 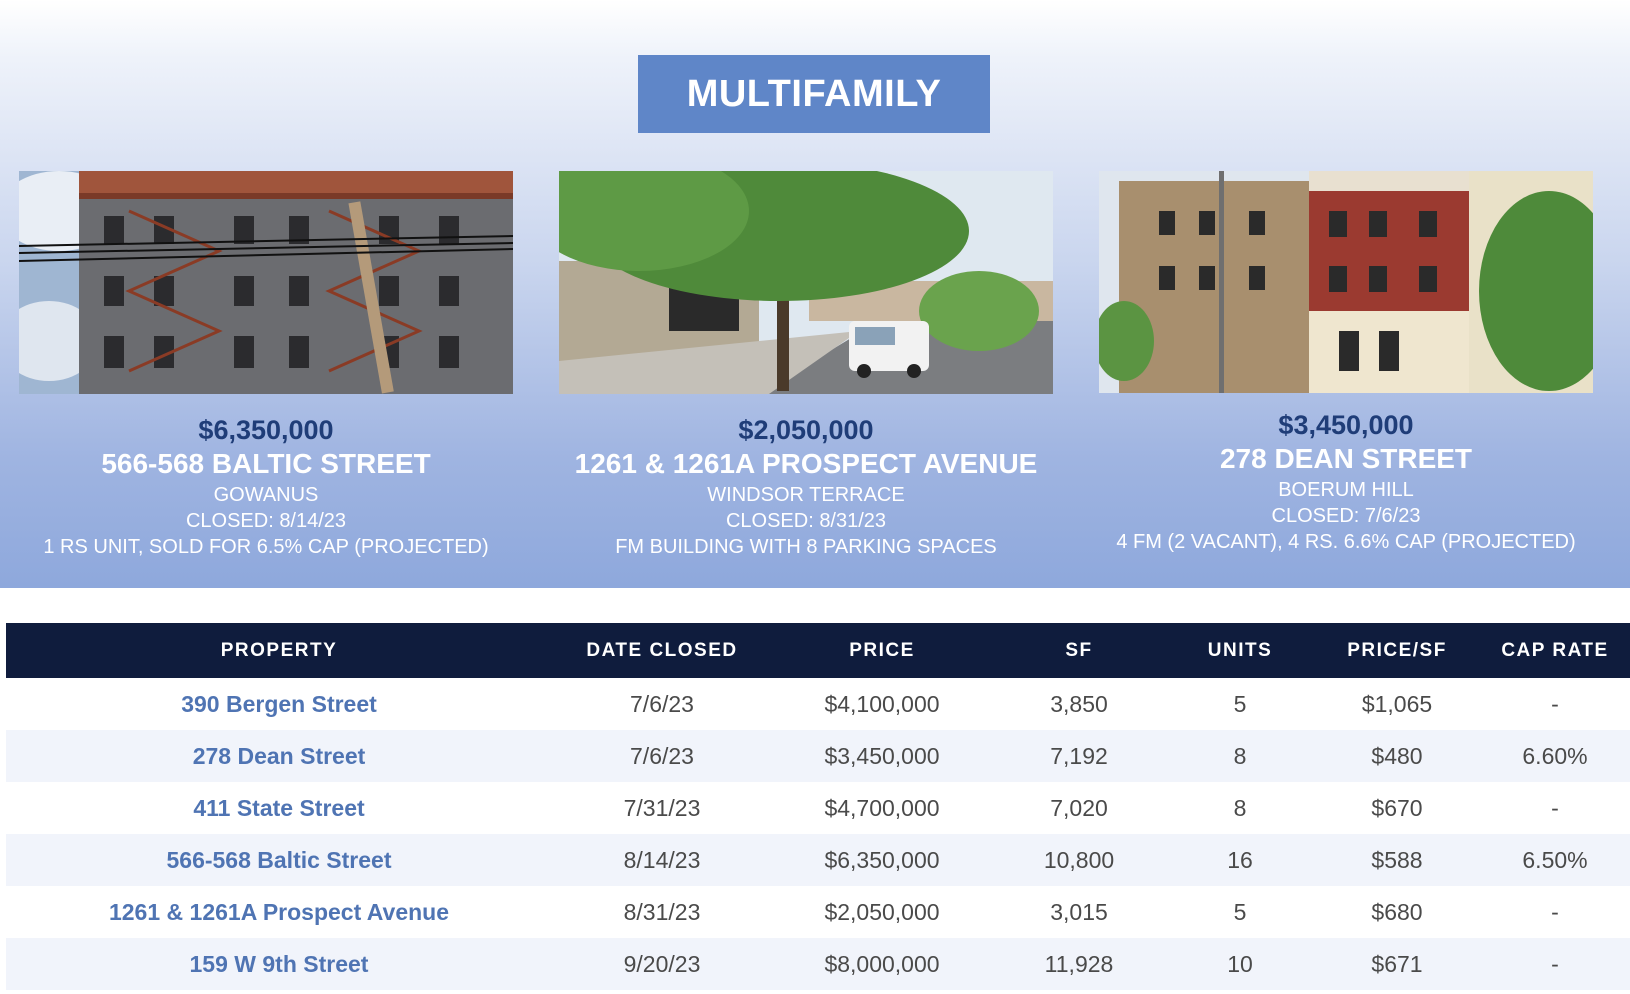 What do you see at coordinates (814, 94) in the screenshot?
I see `section-banner: MULTIFAMILY` at bounding box center [814, 94].